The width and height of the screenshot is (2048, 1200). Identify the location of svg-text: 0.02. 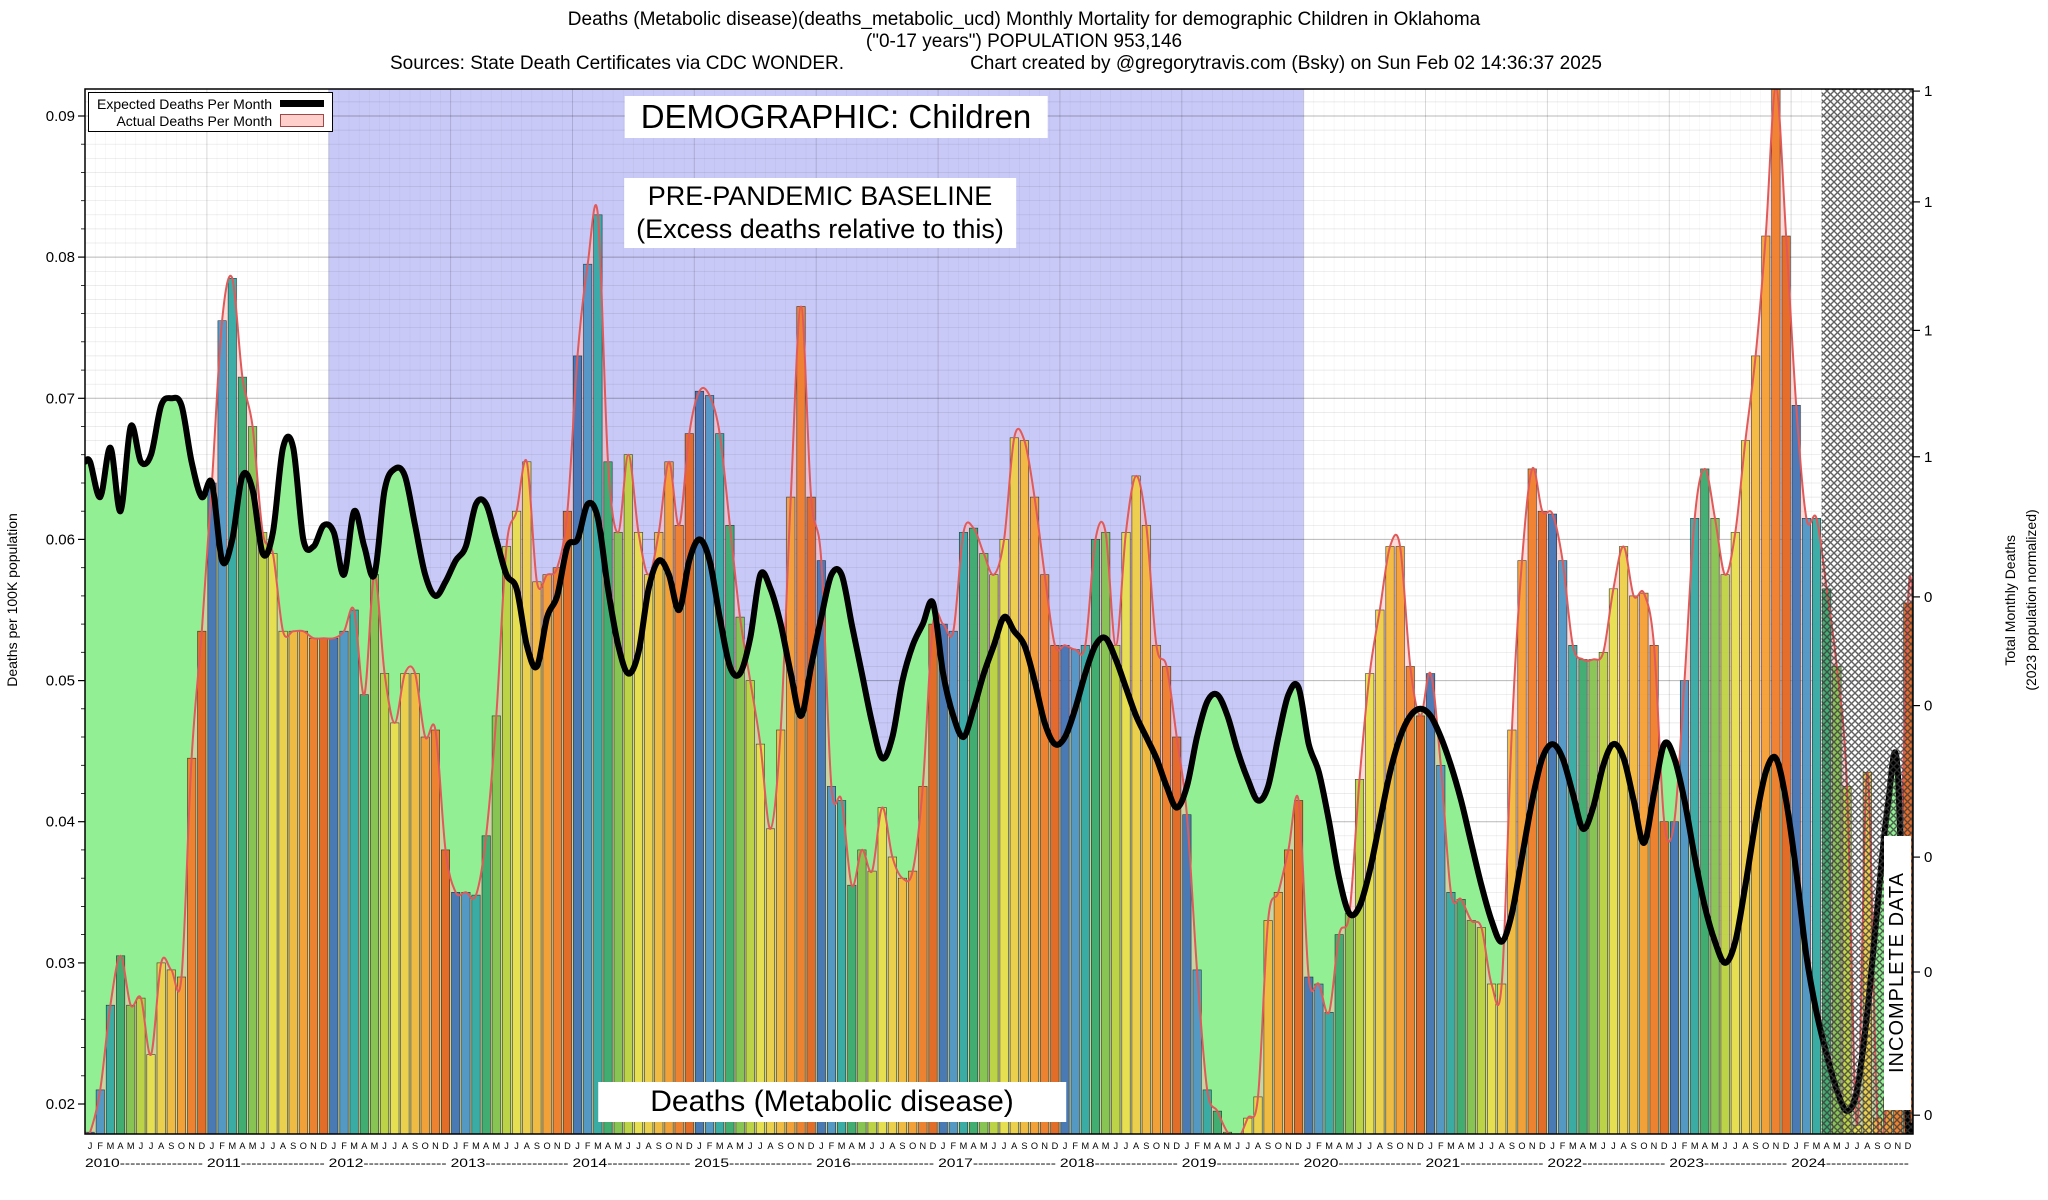
(60, 1104).